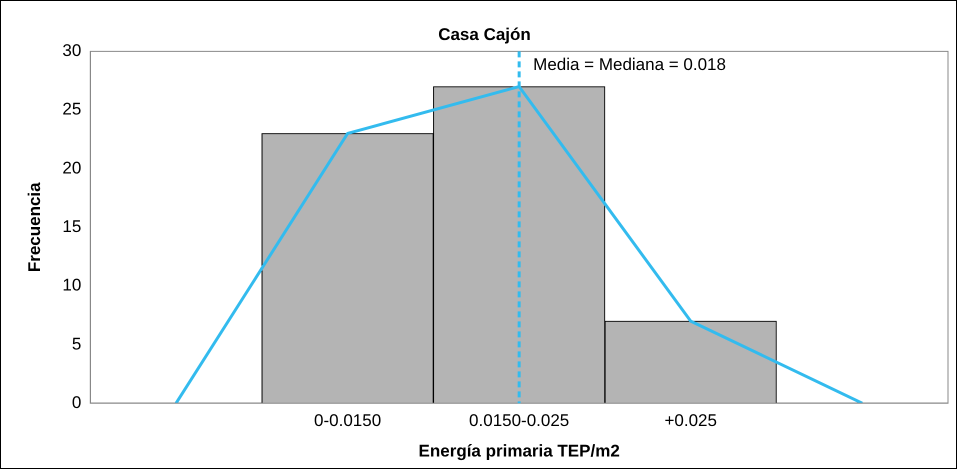 This screenshot has height=469, width=957. What do you see at coordinates (34, 227) in the screenshot?
I see `y-axis-title: Frecuencia` at bounding box center [34, 227].